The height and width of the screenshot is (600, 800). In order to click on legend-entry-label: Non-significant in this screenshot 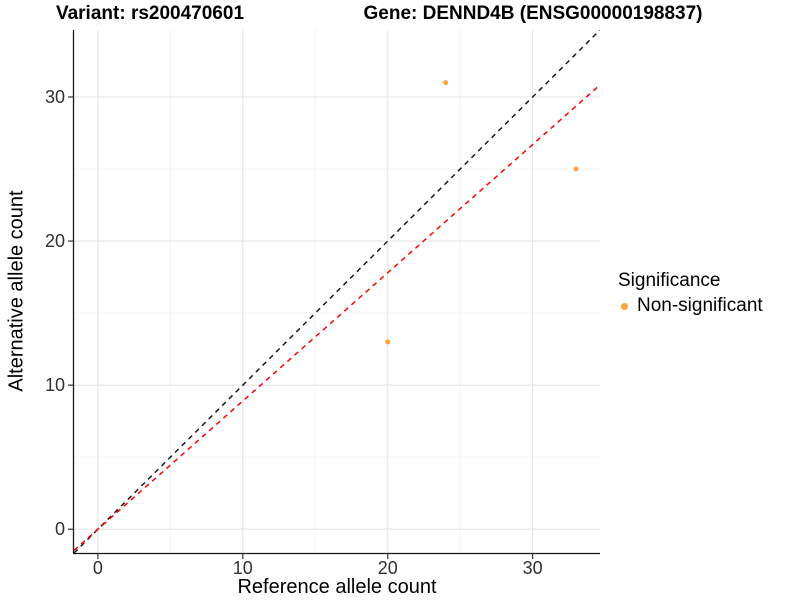, I will do `click(700, 305)`.